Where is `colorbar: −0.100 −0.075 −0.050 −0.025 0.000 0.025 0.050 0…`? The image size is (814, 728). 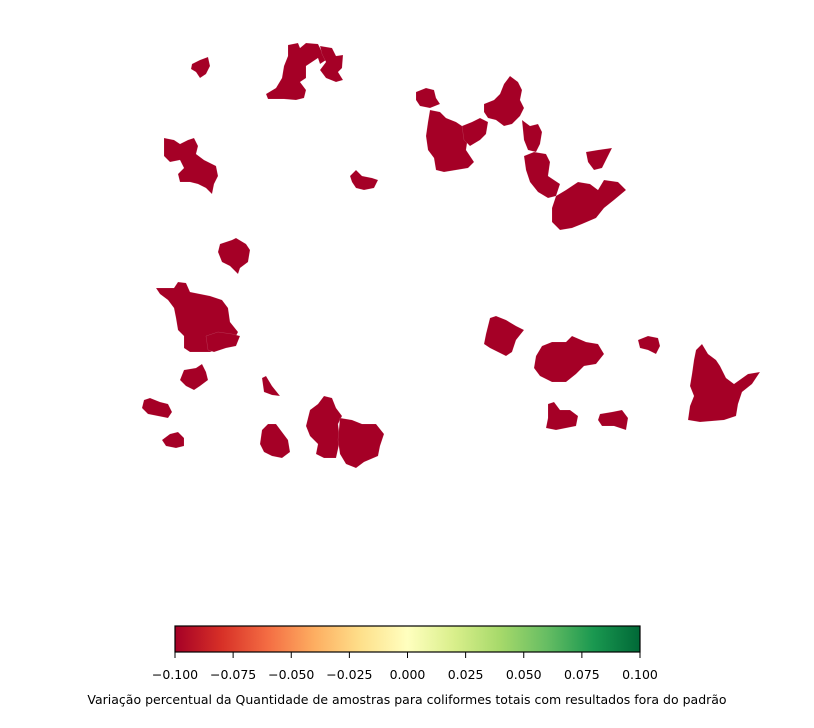
colorbar: −0.100 −0.075 −0.050 −0.025 0.000 0.025 0.050 0… is located at coordinates (407, 666).